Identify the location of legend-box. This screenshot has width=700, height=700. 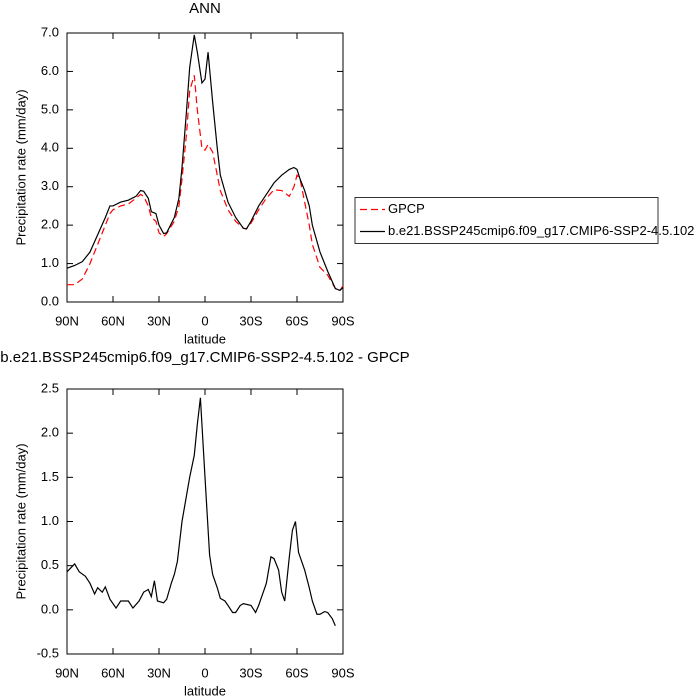
(506, 220).